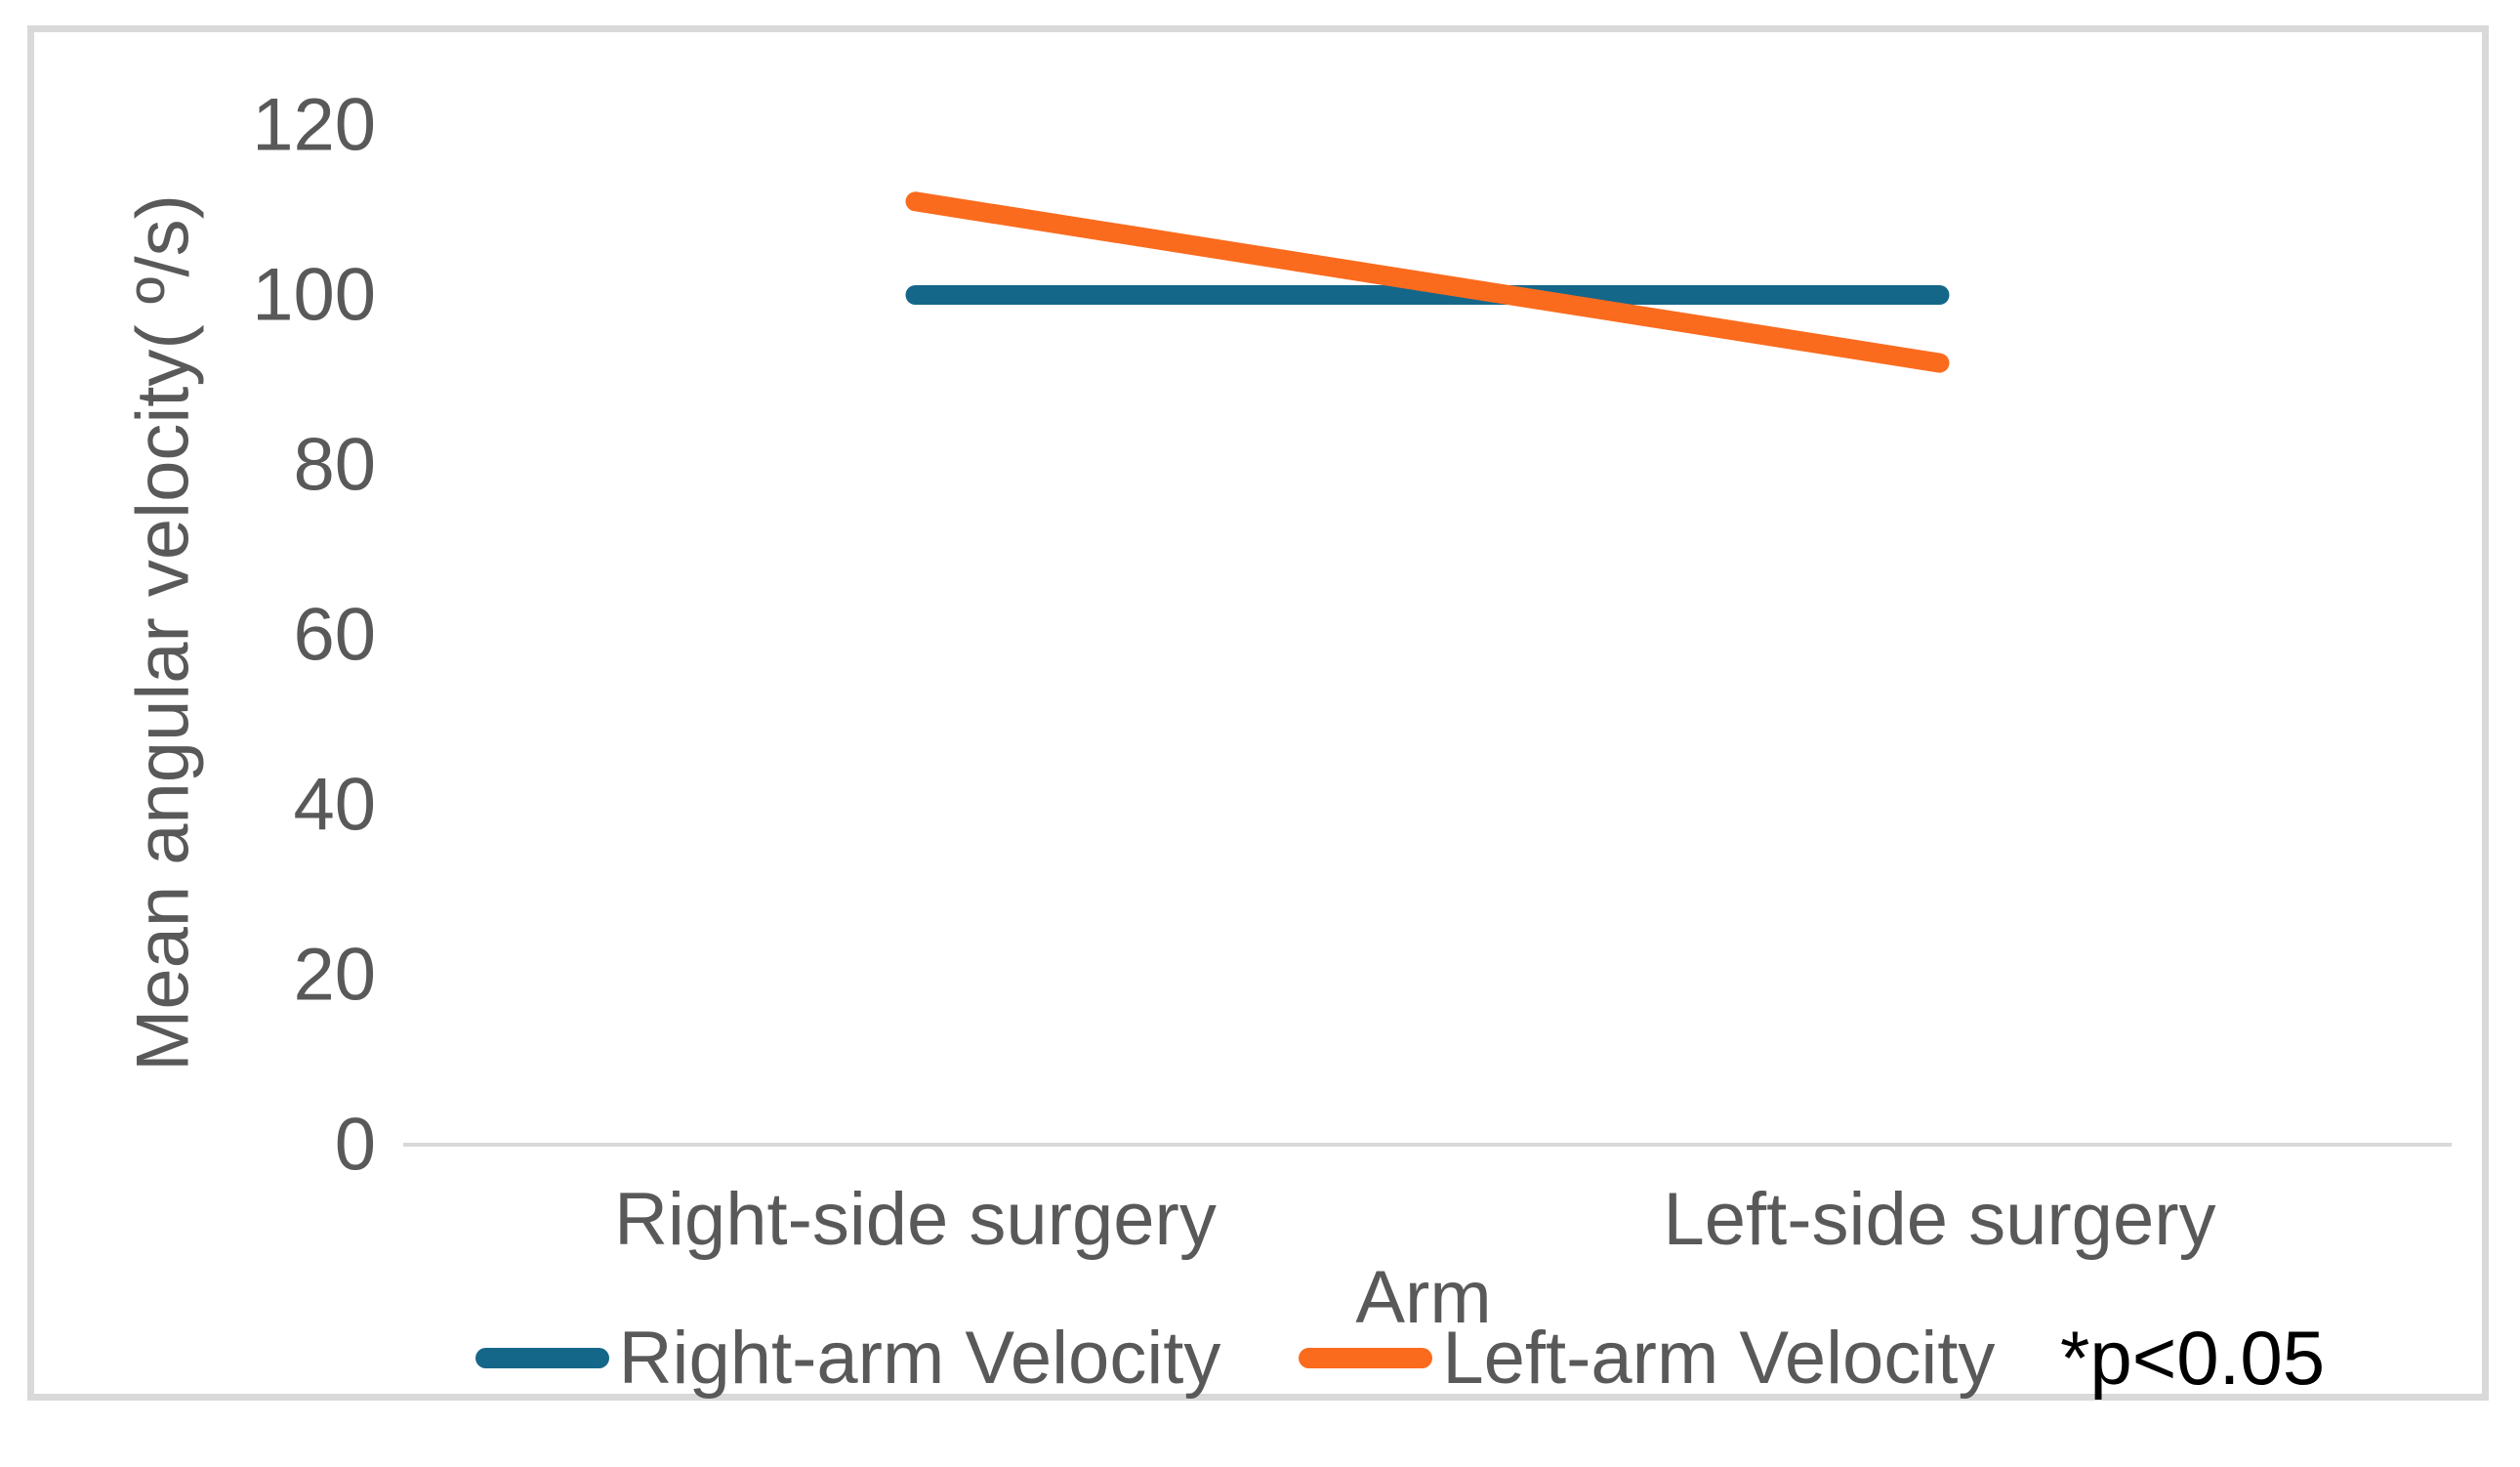 This screenshot has height=1467, width=2520. I want to click on y-tick-label: 80, so click(334, 465).